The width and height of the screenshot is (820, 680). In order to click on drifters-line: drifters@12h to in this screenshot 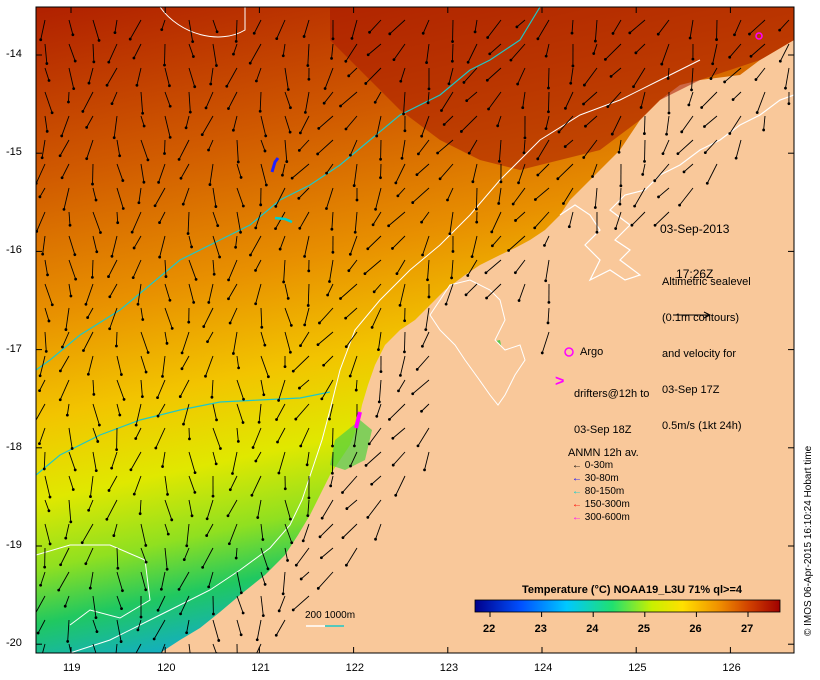, I will do `click(612, 394)`.